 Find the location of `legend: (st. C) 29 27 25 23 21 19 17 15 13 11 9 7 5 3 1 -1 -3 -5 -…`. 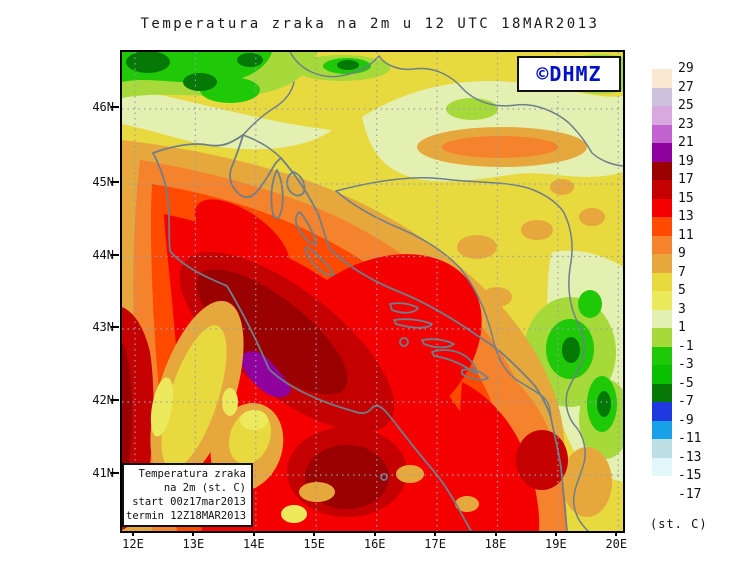

legend: (st. C) 29 27 25 23 21 19 17 15 13 11 9 7 5 3 1 -1 -3 -5 -… is located at coordinates (694, 302).